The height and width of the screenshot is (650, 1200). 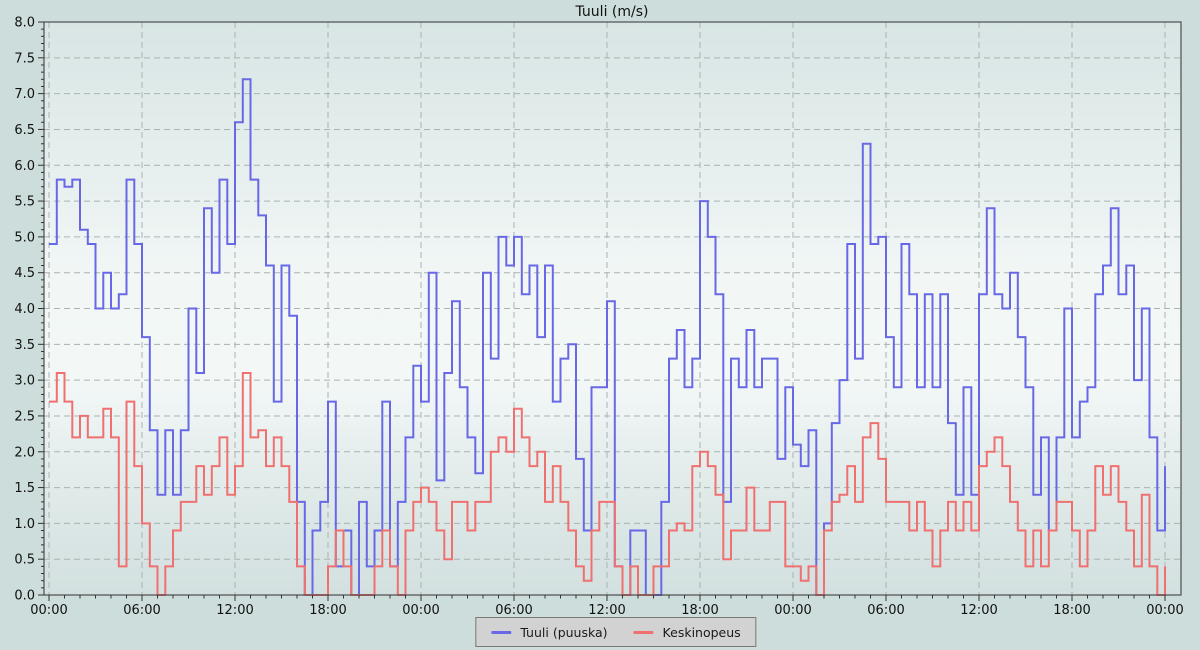 I want to click on y-tick-label: 7.0, so click(x=24, y=94).